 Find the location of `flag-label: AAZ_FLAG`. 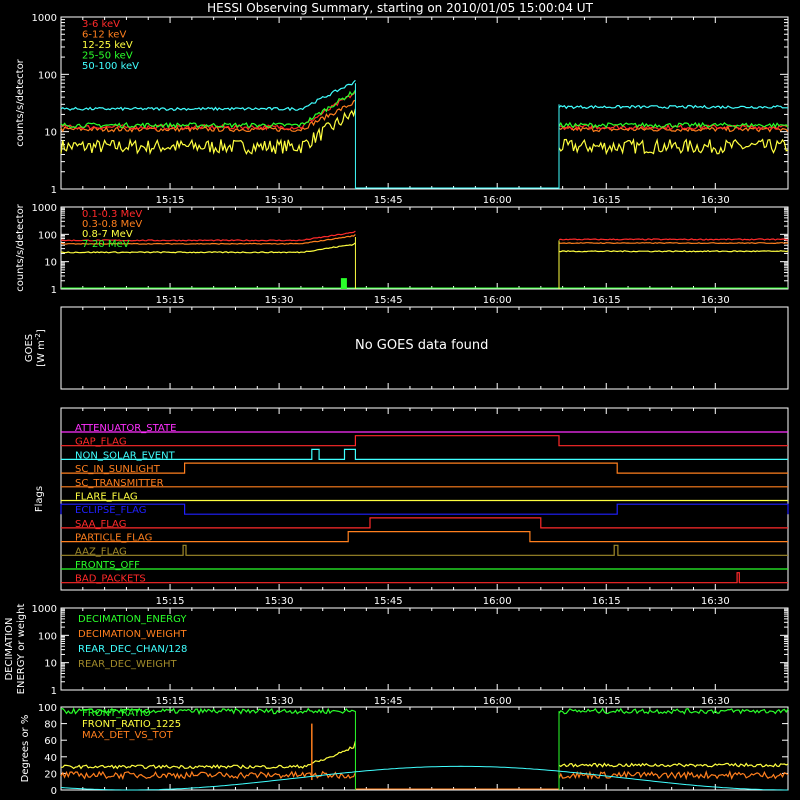

flag-label: AAZ_FLAG is located at coordinates (101, 551).